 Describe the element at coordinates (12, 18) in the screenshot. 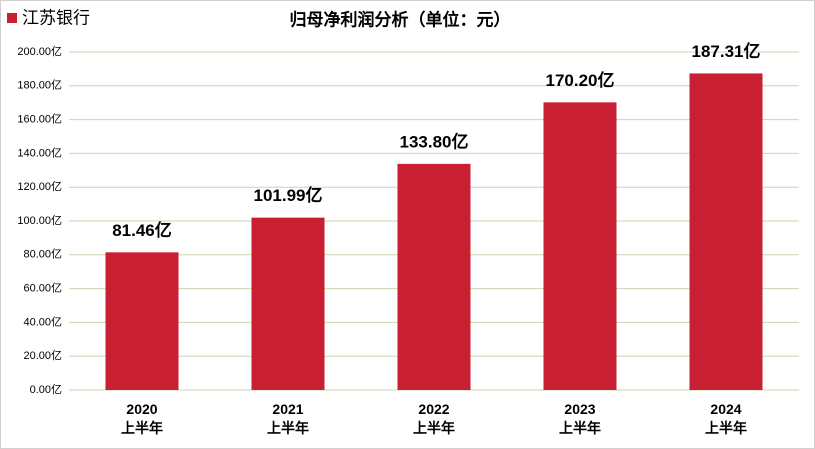

I see `legend-swatch` at that location.